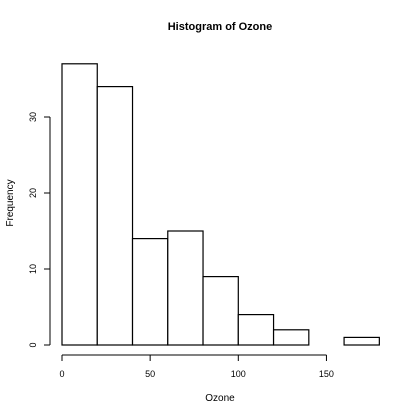 The image size is (417, 419). What do you see at coordinates (33, 193) in the screenshot?
I see `y-tick-label: 20` at bounding box center [33, 193].